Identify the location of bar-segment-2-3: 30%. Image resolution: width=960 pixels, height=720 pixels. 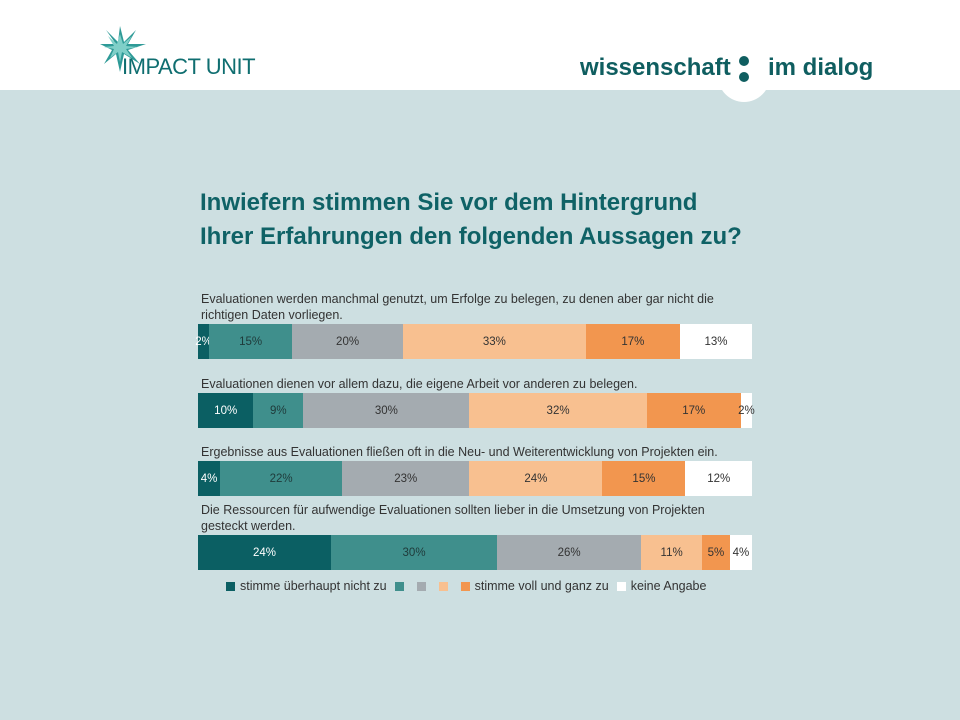
(386, 410).